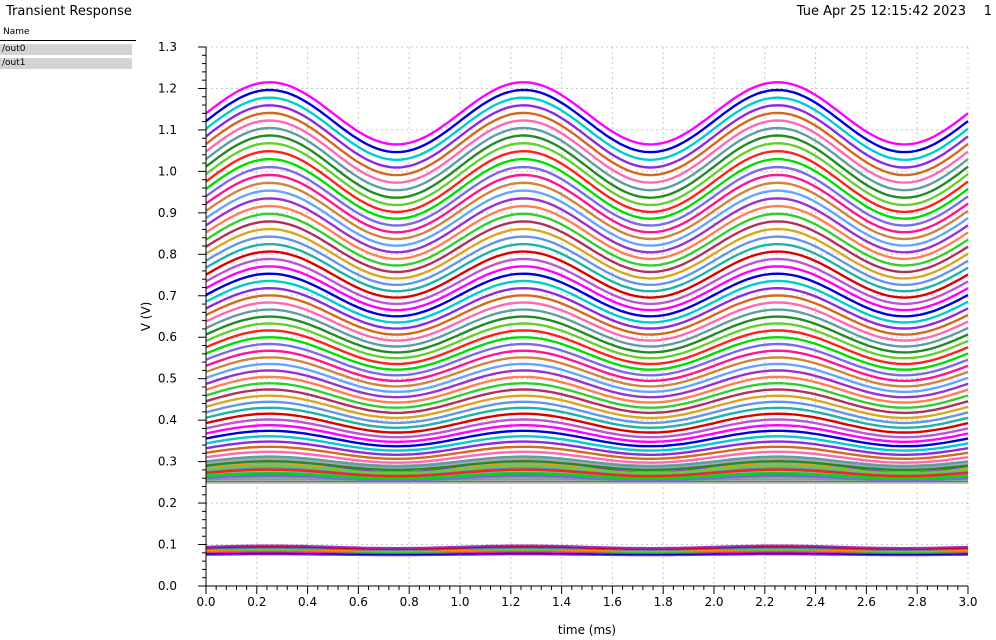  I want to click on y-tick-label: 1.1, so click(167, 130).